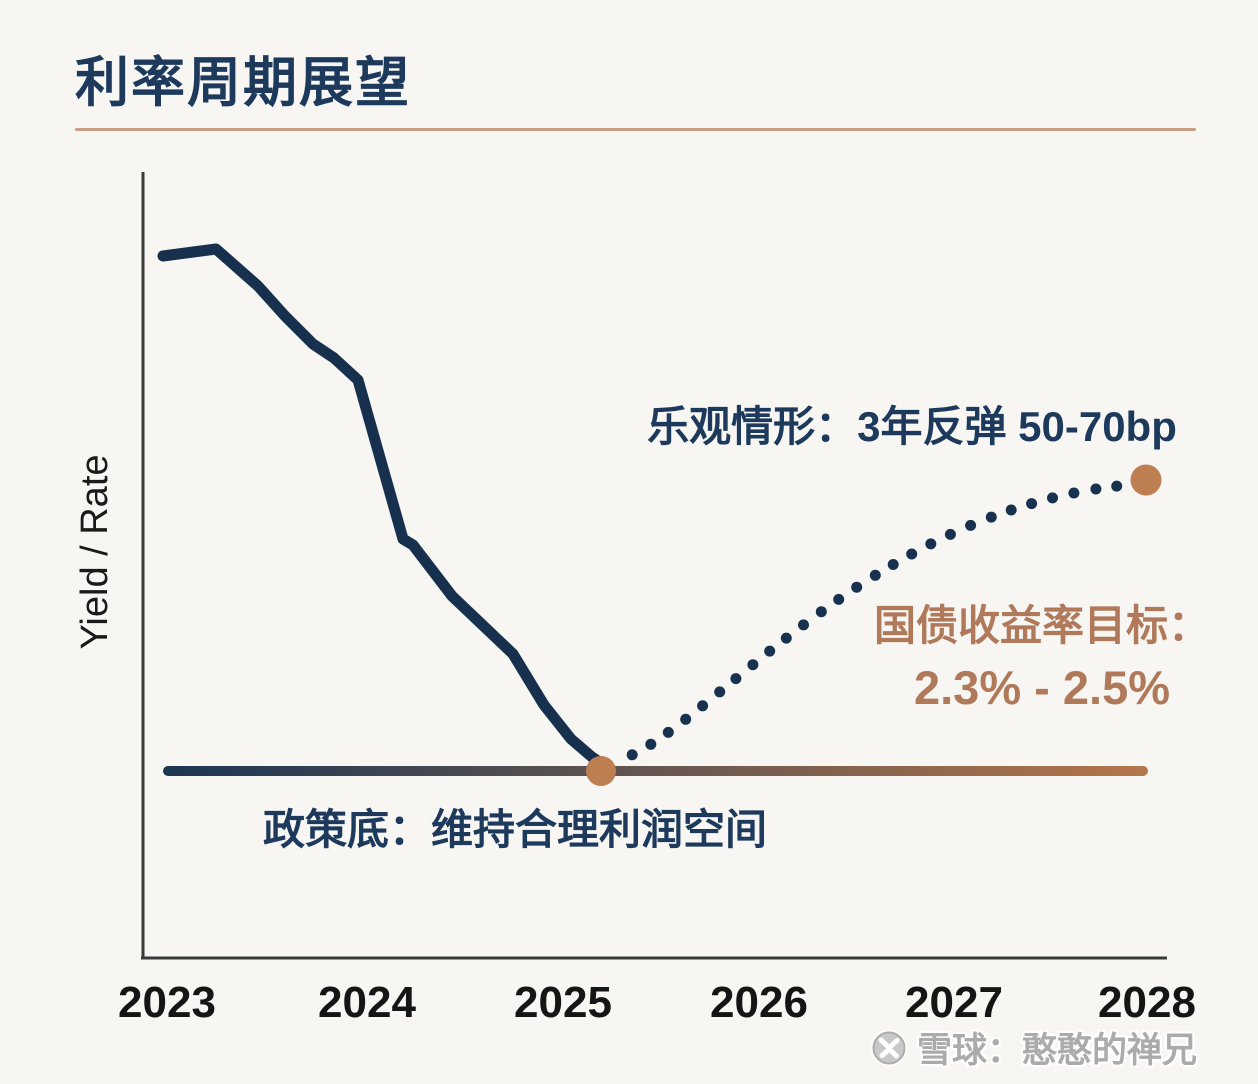 Image resolution: width=1258 pixels, height=1084 pixels. Describe the element at coordinates (95, 552) in the screenshot. I see `y-axis-label: Yield / Rate` at that location.